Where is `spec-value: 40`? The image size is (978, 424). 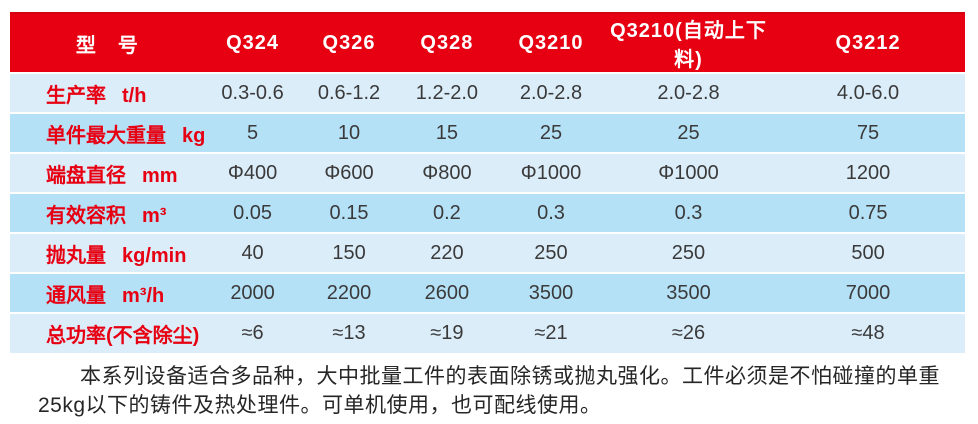
spec-value: 40 is located at coordinates (252, 252).